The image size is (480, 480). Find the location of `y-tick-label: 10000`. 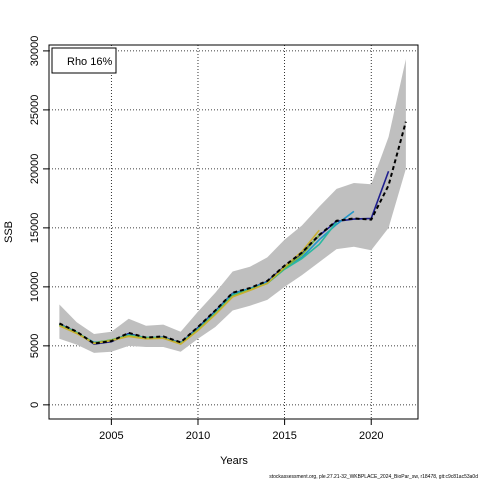

y-tick-label: 10000 is located at coordinates (35, 287).